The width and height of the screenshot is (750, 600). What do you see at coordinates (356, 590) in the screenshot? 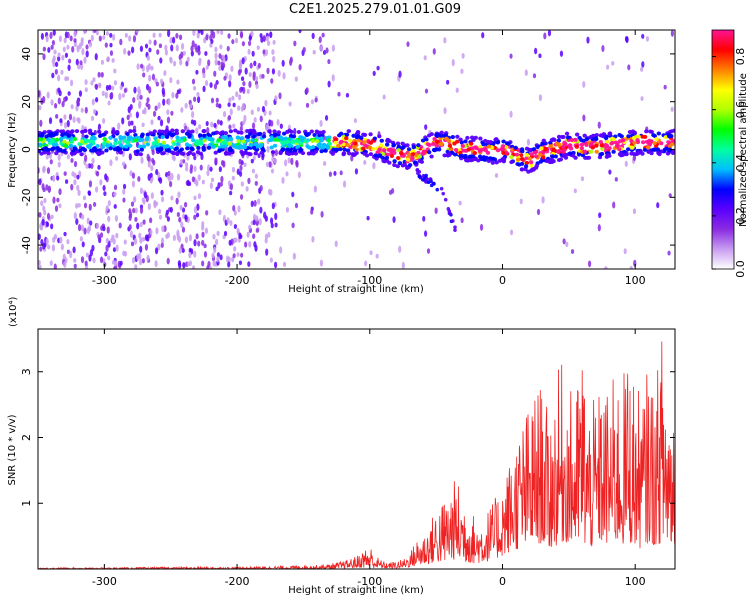
I see `snr-x-label: Height of straight line (km)` at bounding box center [356, 590].